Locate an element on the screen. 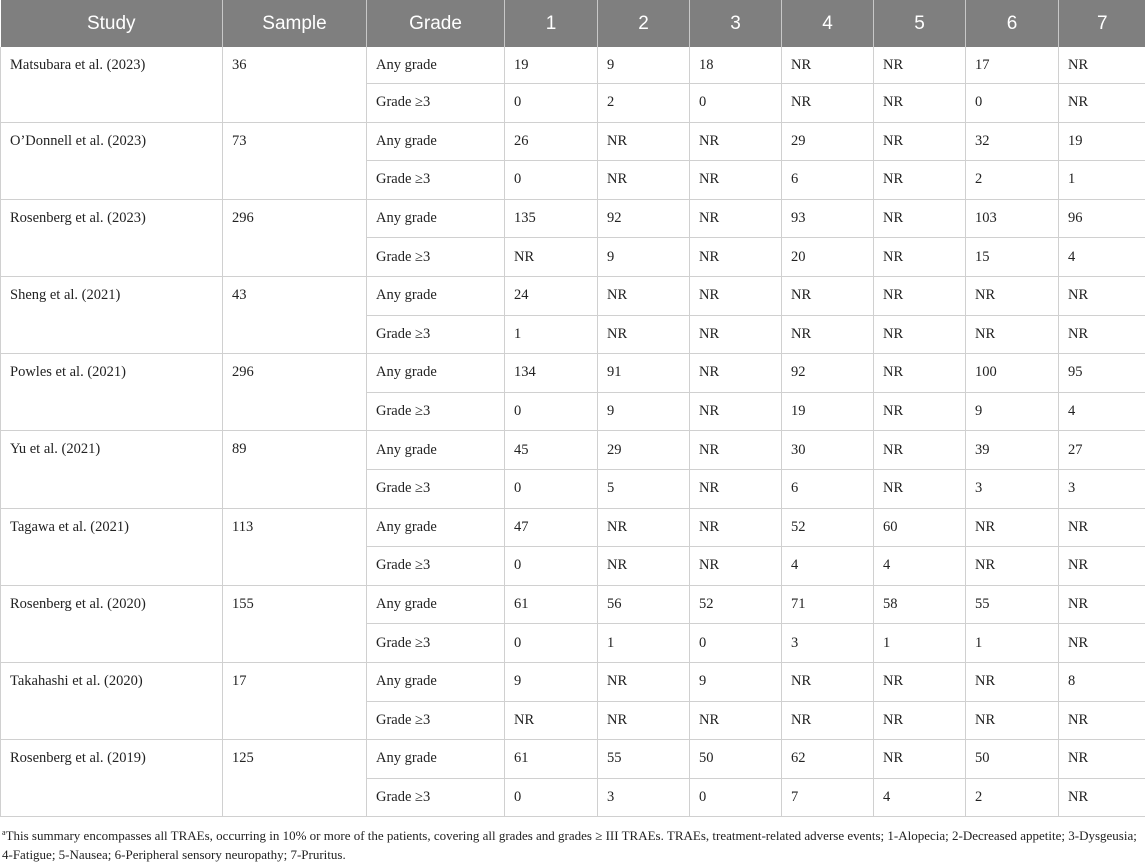 The image size is (1145, 864). value-cell: 50 is located at coordinates (736, 759).